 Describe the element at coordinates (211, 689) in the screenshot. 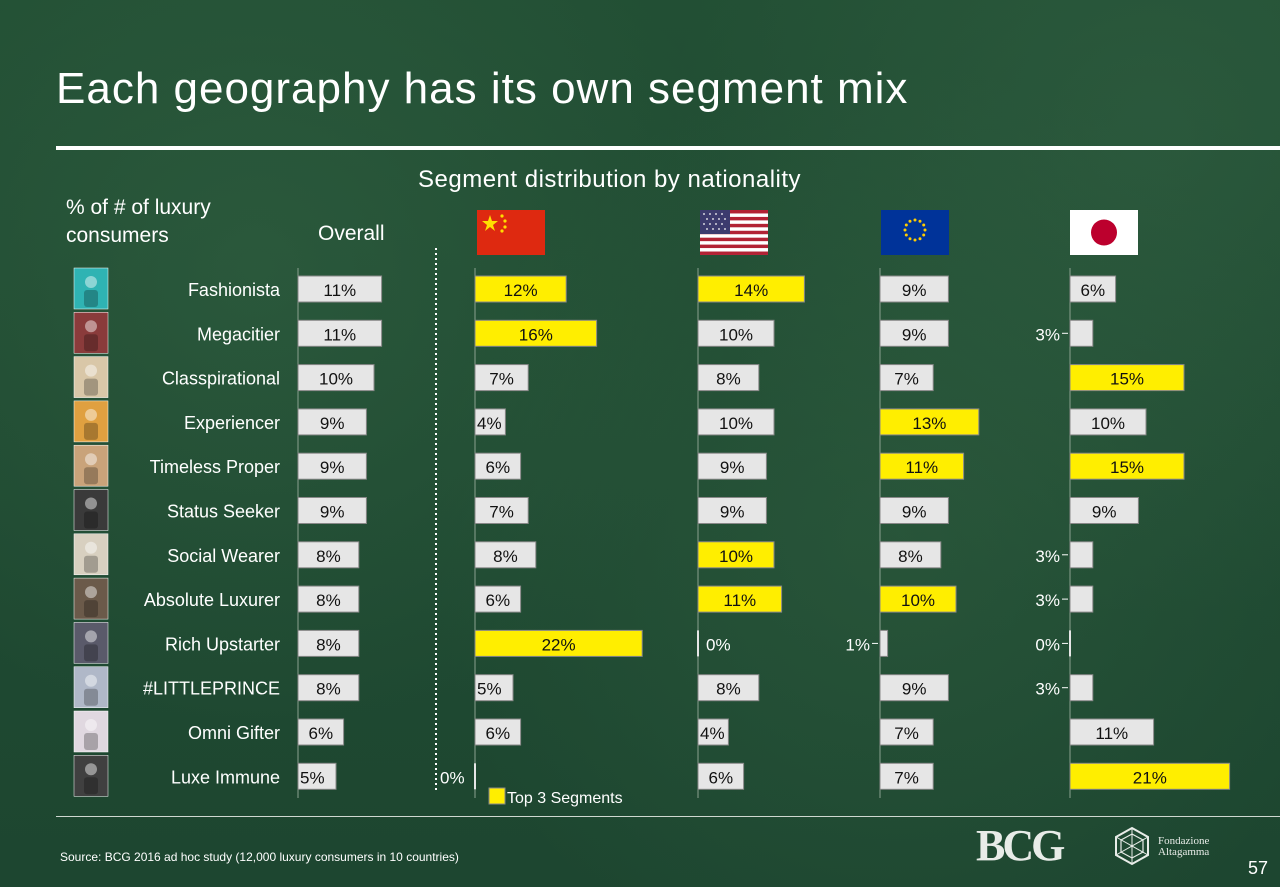

I see `category-label-littleprince: #LITTLEPRINCE` at that location.